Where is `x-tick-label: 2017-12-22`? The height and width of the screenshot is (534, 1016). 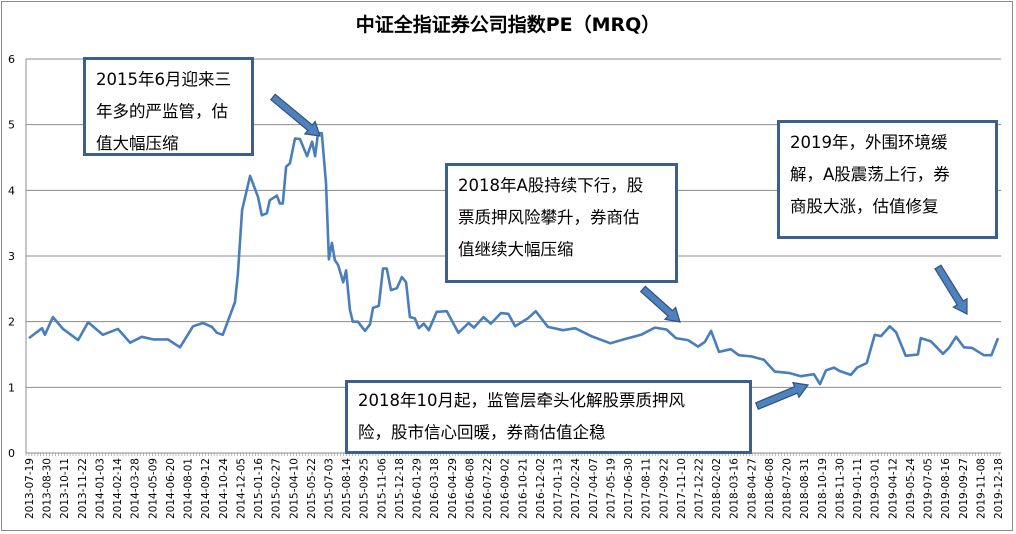
x-tick-label: 2017-12-22 is located at coordinates (699, 488).